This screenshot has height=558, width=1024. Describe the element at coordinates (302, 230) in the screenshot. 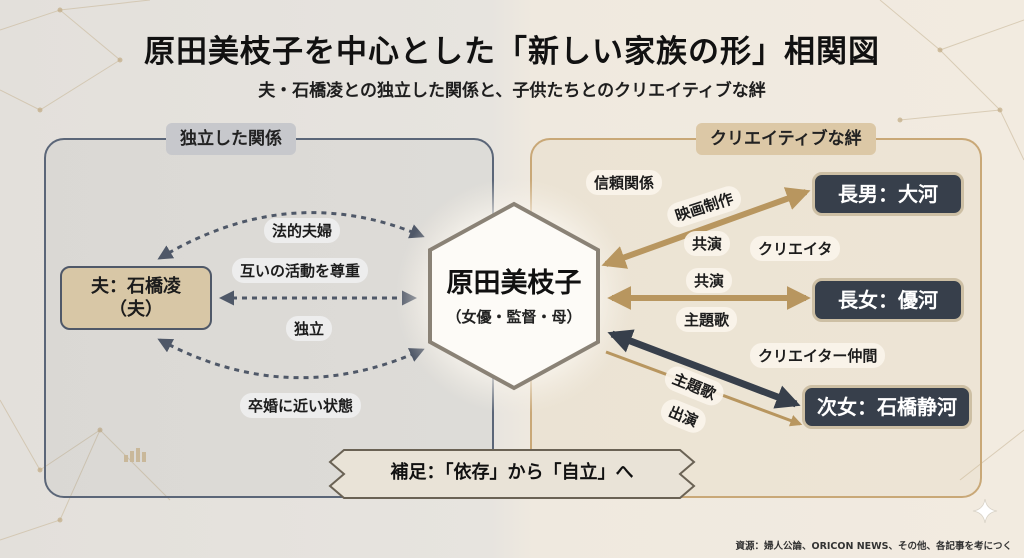

I see `legal-couple-label: 法的夫婦` at that location.